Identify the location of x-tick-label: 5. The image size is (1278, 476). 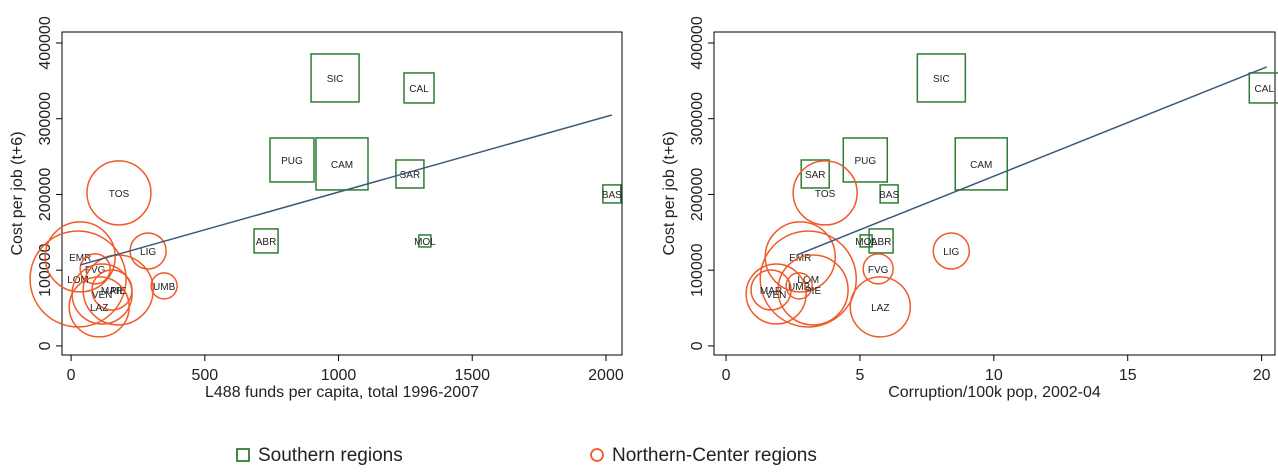
(859, 375).